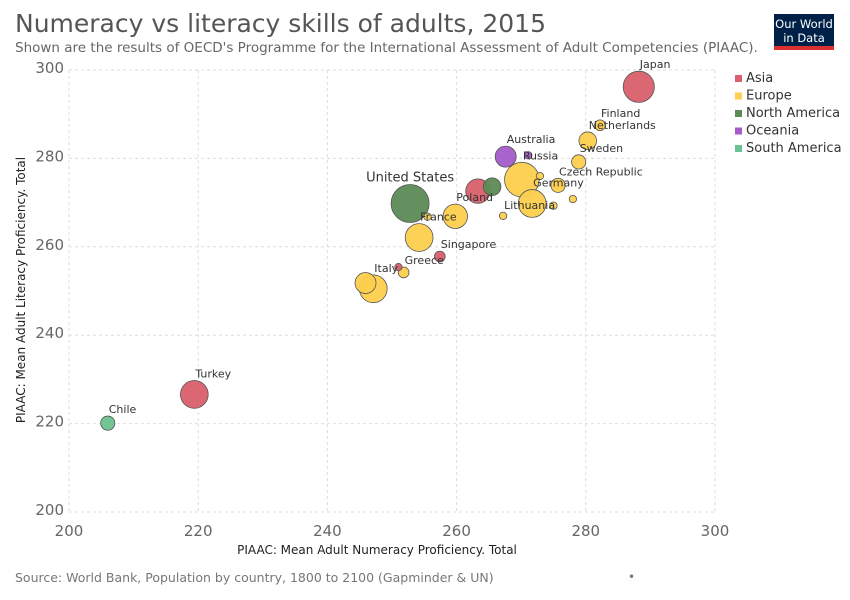 The width and height of the screenshot is (850, 600). Describe the element at coordinates (212, 374) in the screenshot. I see `point-label: Turkey` at that location.